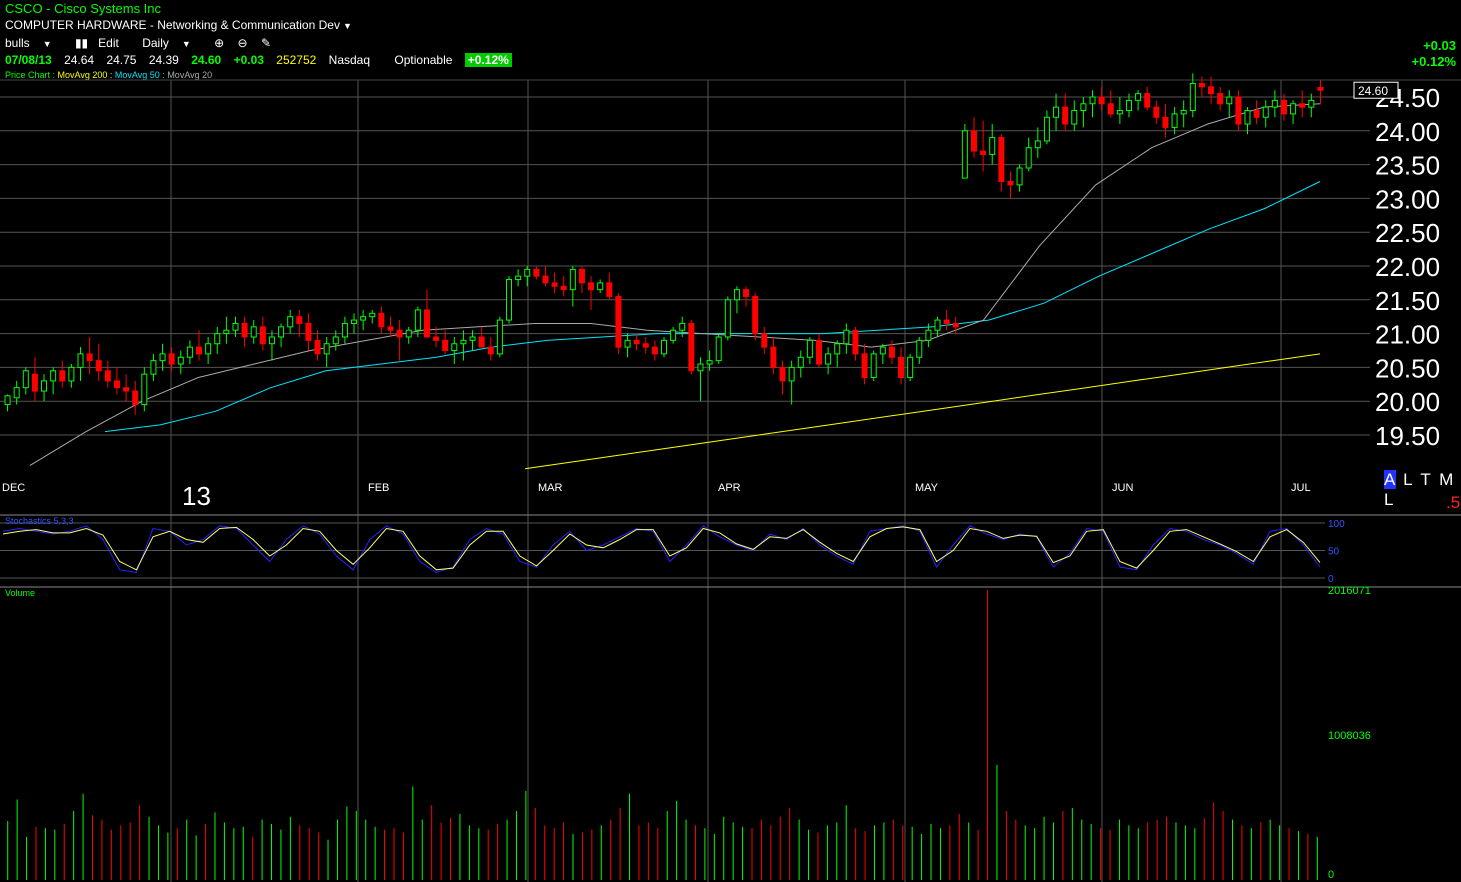 The height and width of the screenshot is (882, 1461). Describe the element at coordinates (79, 60) in the screenshot. I see `quote-open: 24.64` at that location.